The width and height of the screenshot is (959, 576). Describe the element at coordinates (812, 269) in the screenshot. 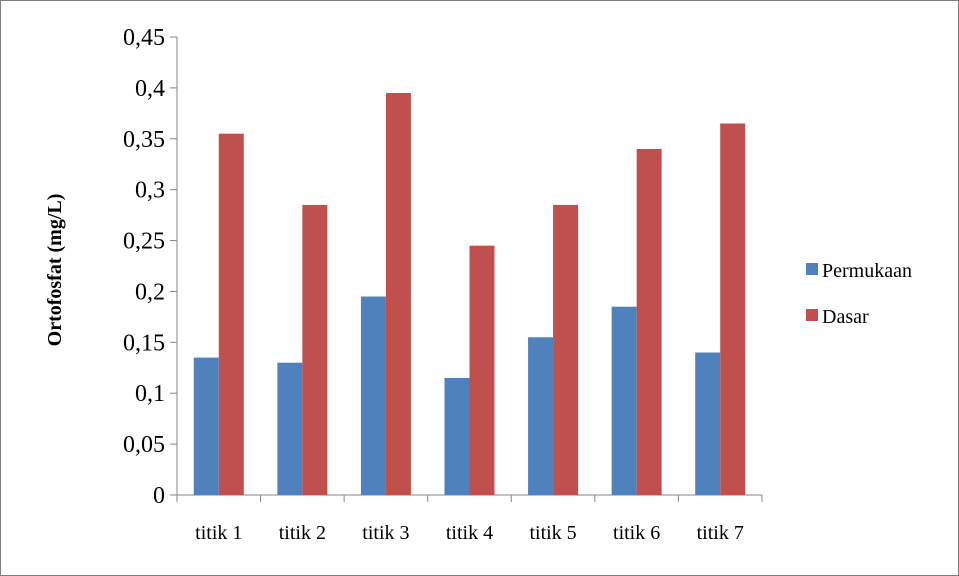

I see `legend-swatch-permukaan` at that location.